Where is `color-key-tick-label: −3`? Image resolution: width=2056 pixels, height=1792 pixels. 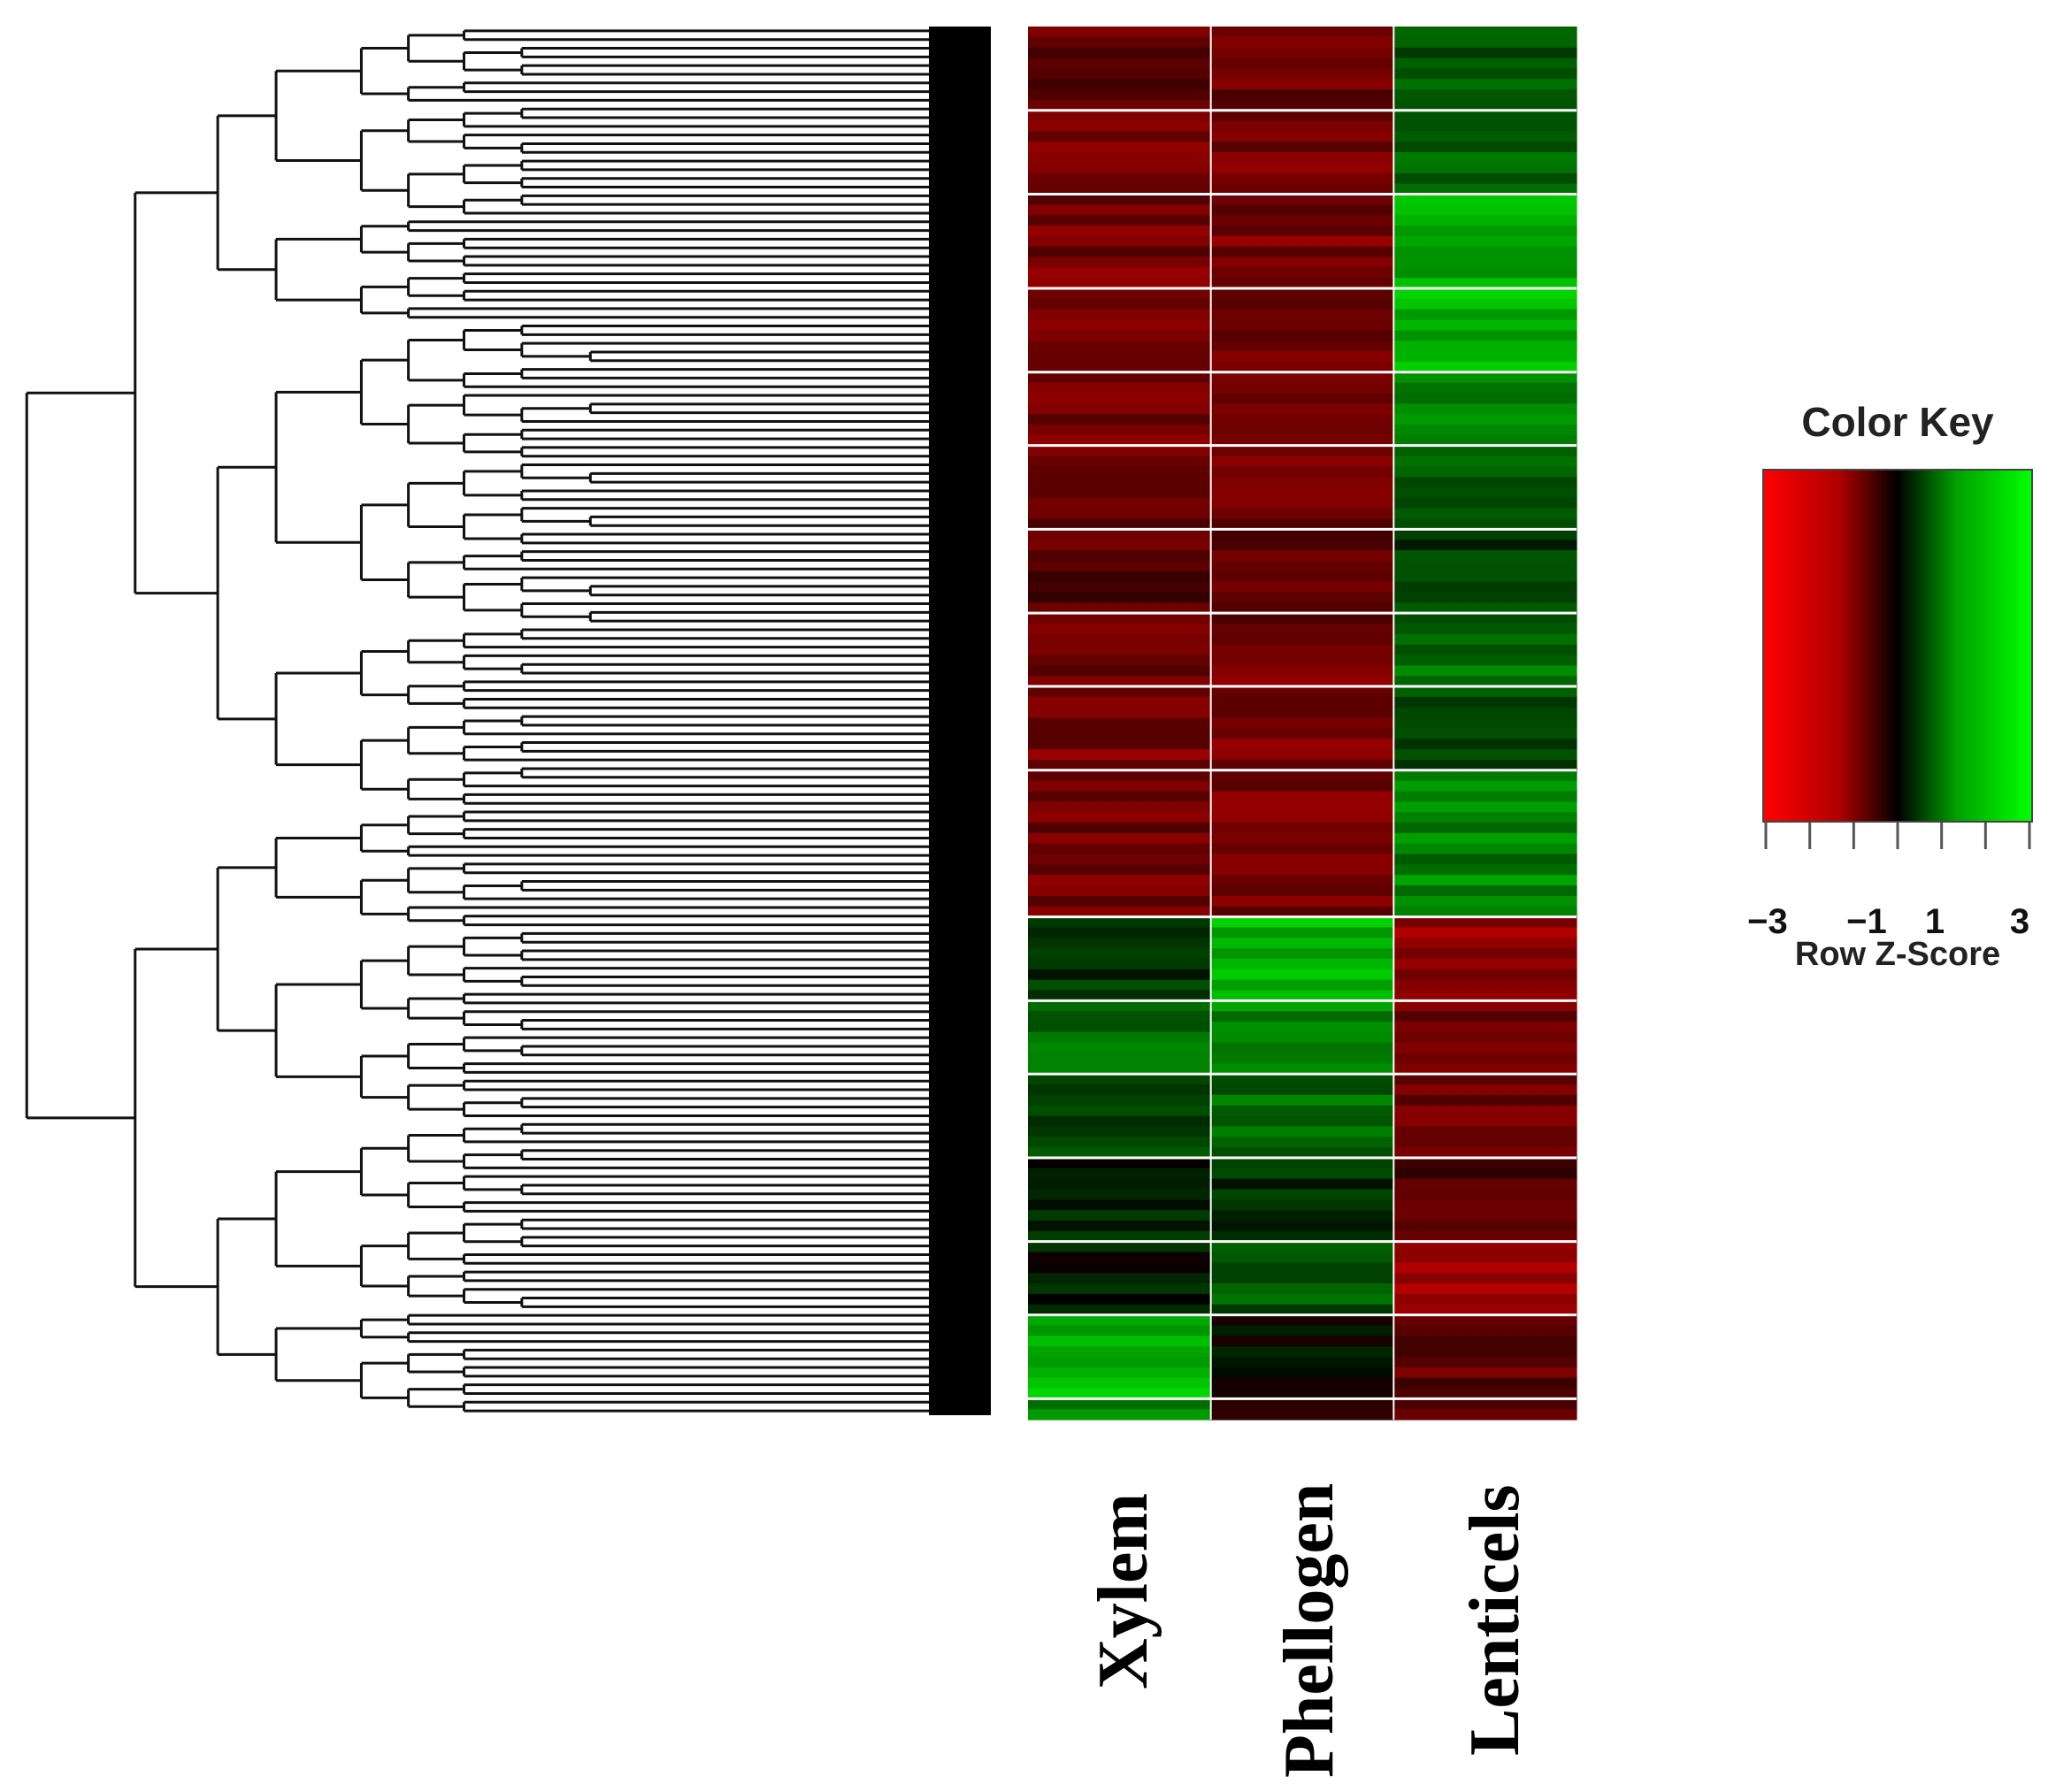 color-key-tick-label: −3 is located at coordinates (1767, 921).